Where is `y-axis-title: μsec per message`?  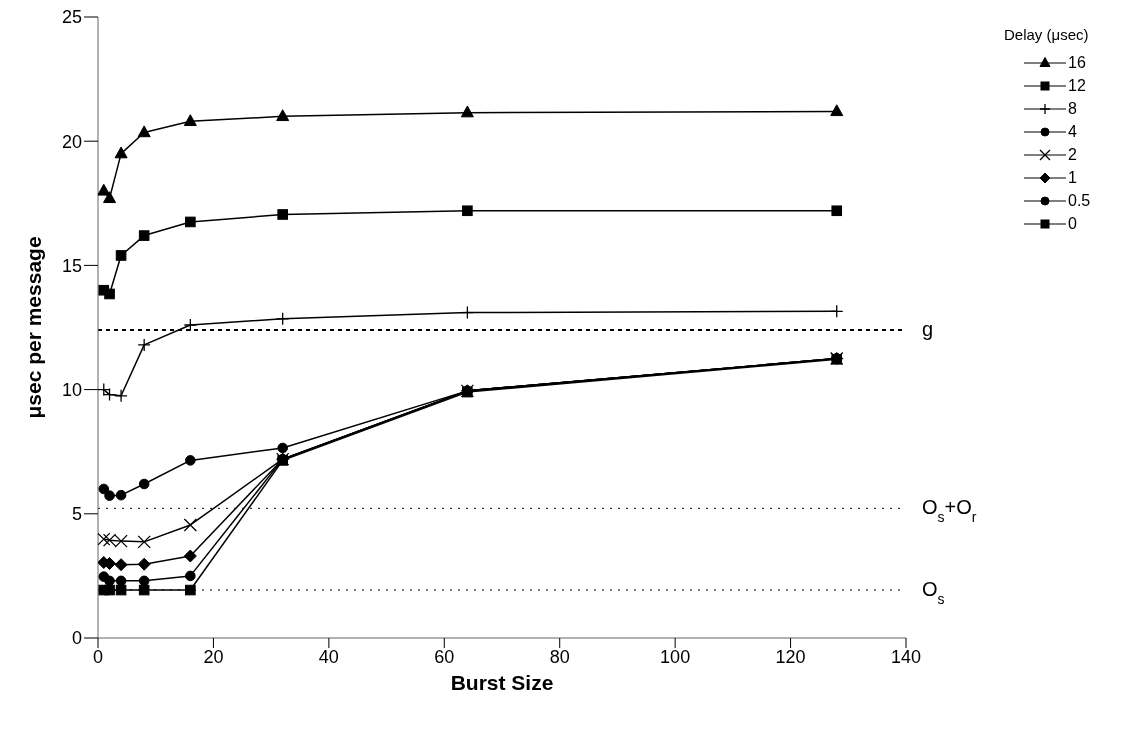
y-axis-title: μsec per message is located at coordinates (34, 327).